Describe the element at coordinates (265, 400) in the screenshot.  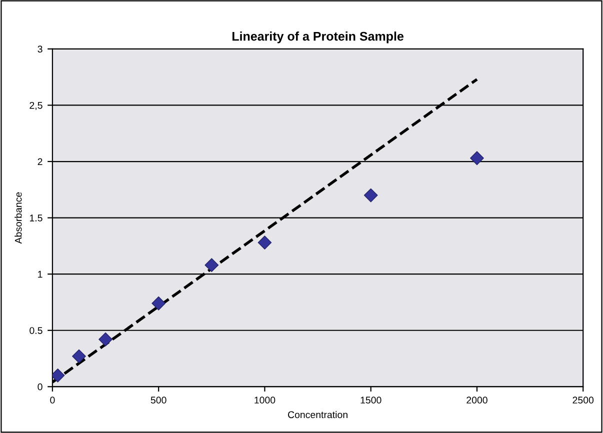
I see `x-tick-label: 1000` at that location.